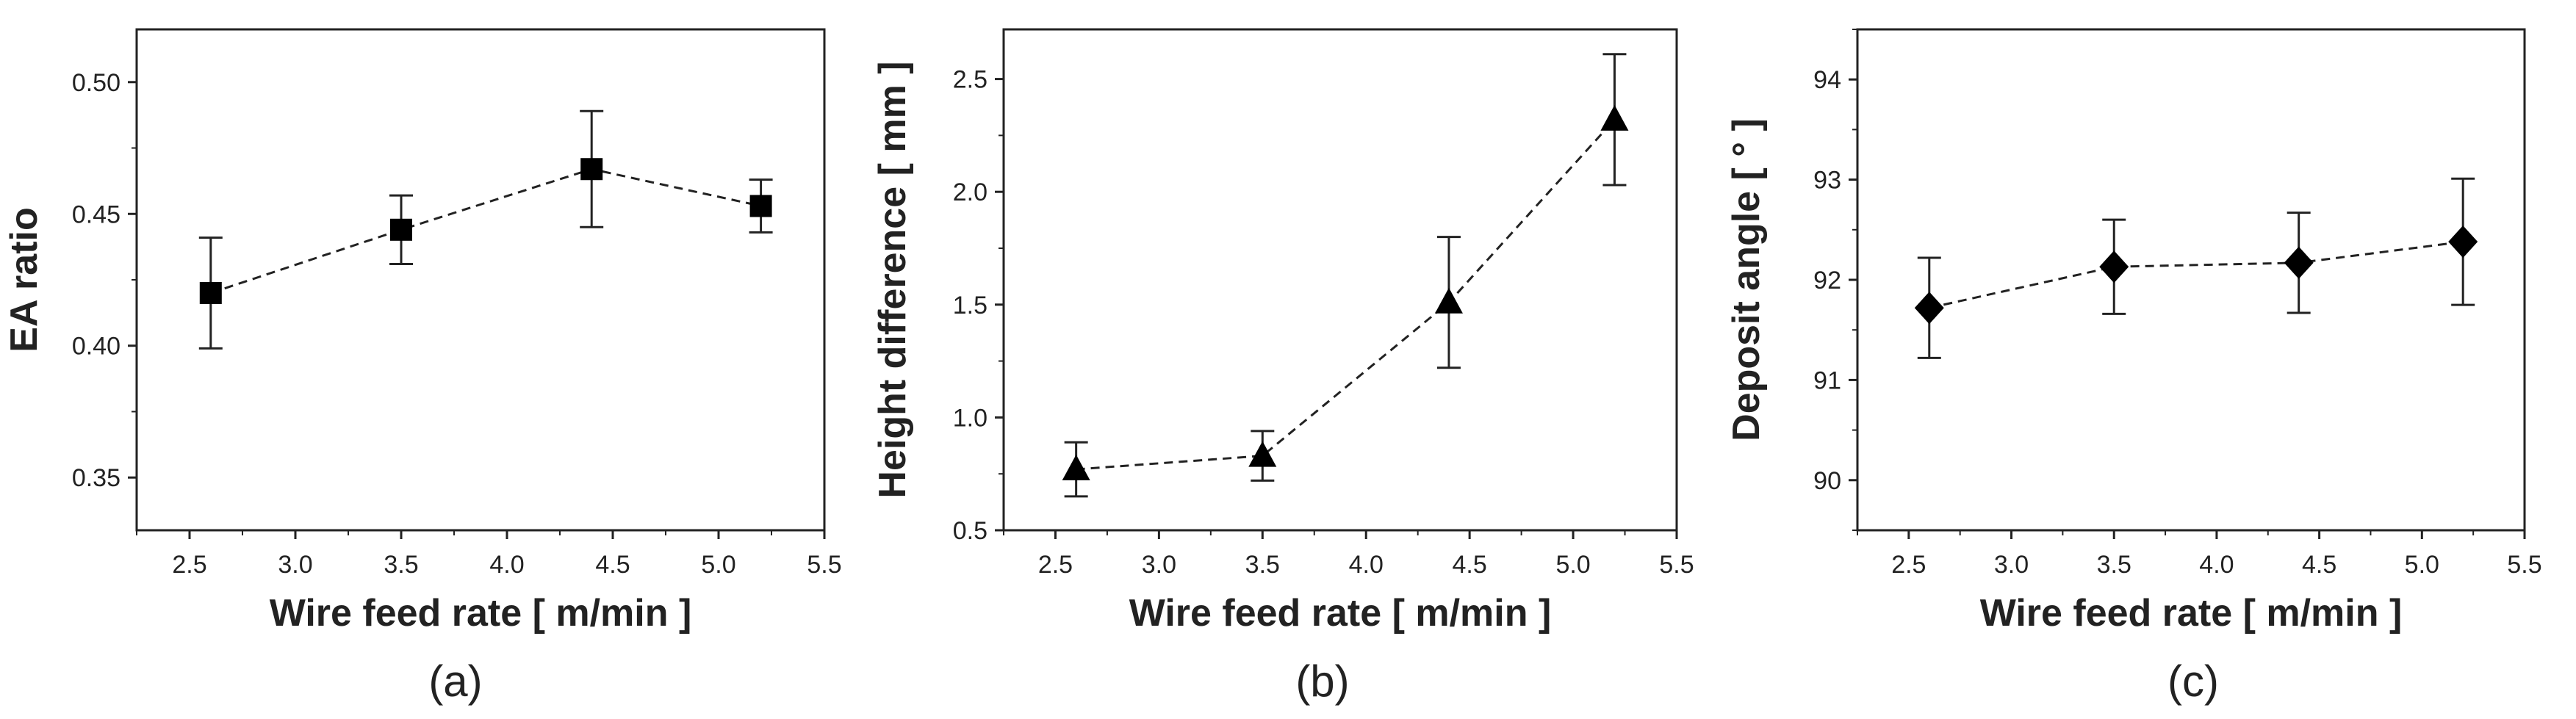 The height and width of the screenshot is (719, 2576). What do you see at coordinates (455, 681) in the screenshot?
I see `panel-label: (a)` at bounding box center [455, 681].